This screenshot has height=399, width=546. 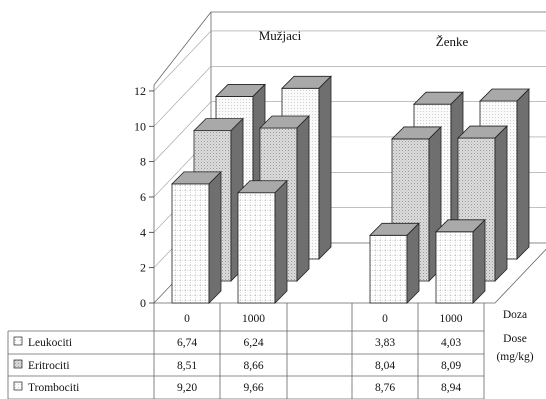 I want to click on table-row-label: Eritrociti, so click(x=49, y=366).